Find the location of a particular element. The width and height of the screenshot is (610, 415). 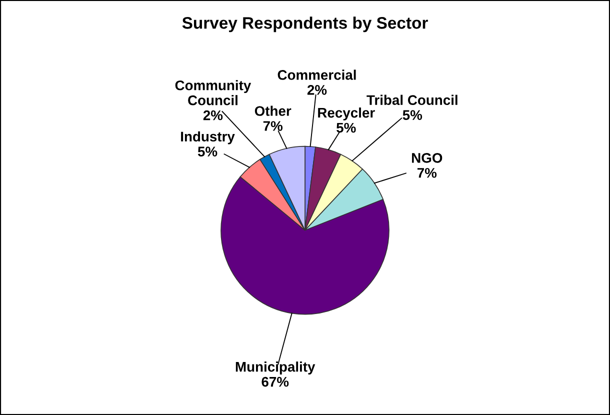

chart-title: Survey Respondents by Sector is located at coordinates (305, 24).